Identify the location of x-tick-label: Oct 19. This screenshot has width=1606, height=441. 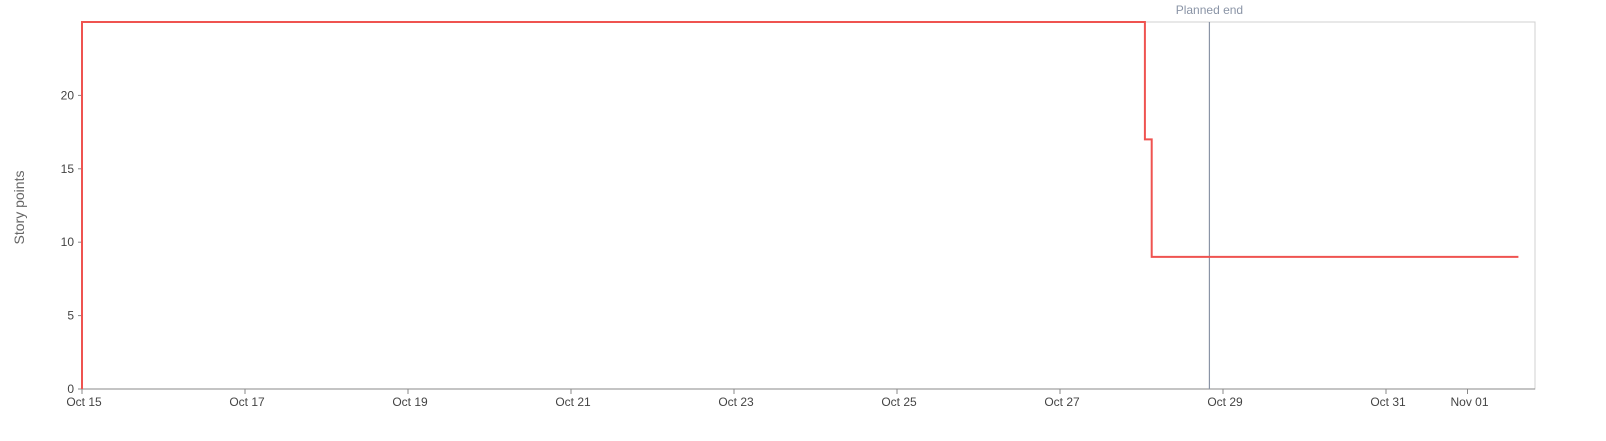
(410, 402).